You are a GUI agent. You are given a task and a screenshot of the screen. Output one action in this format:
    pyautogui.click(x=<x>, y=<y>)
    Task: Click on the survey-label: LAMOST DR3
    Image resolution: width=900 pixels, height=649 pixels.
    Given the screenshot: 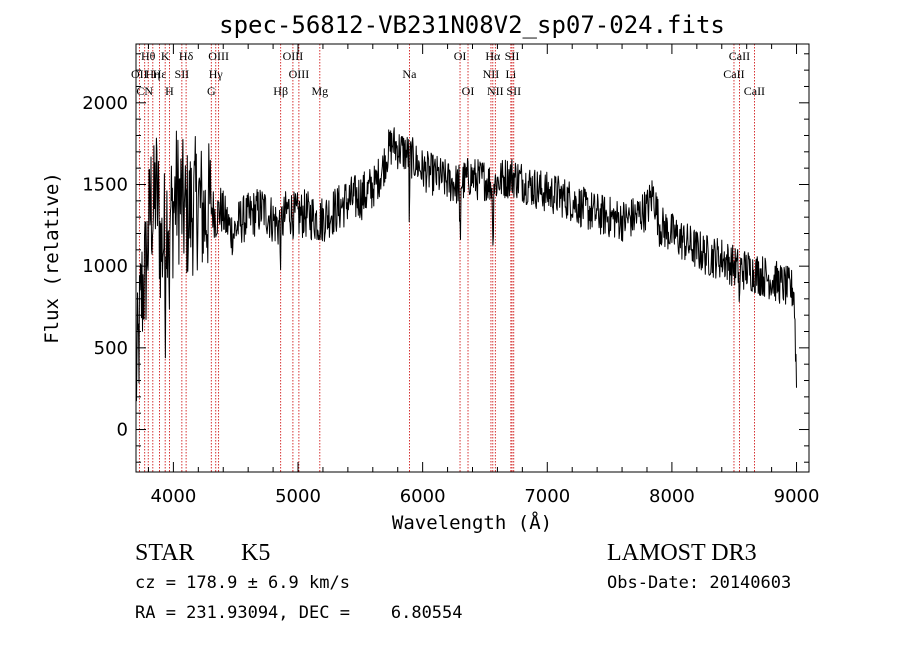 What is the action you would take?
    pyautogui.click(x=682, y=553)
    